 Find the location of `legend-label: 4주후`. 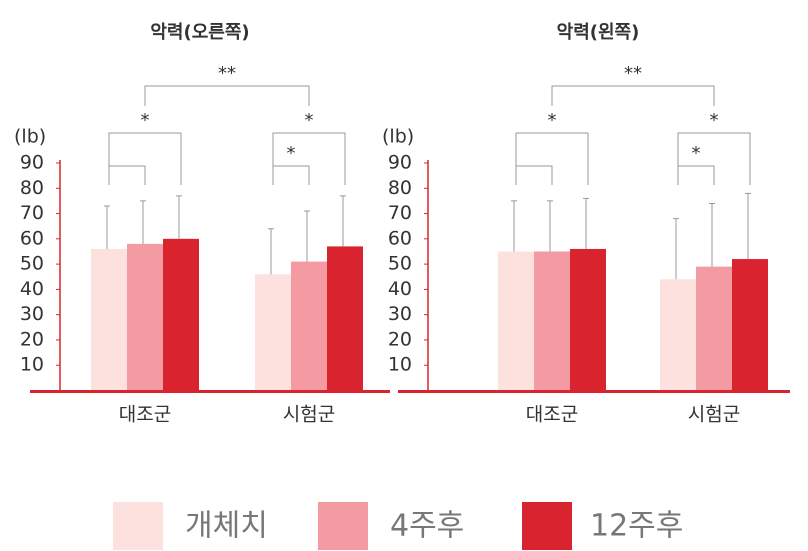

legend-label: 4주후 is located at coordinates (427, 526).